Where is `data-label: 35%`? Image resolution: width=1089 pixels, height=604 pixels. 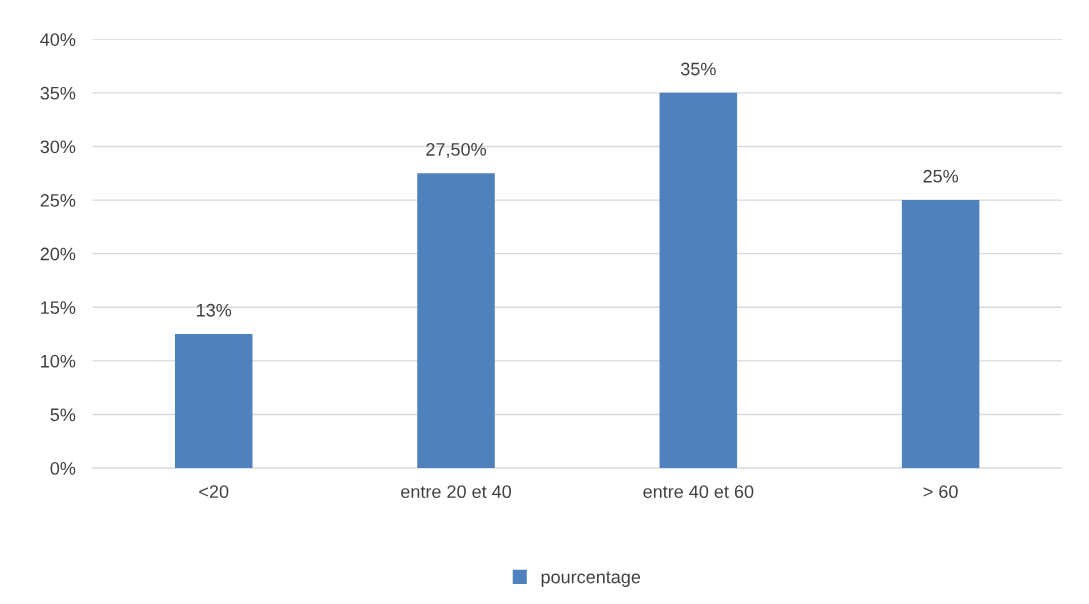 data-label: 35% is located at coordinates (698, 69).